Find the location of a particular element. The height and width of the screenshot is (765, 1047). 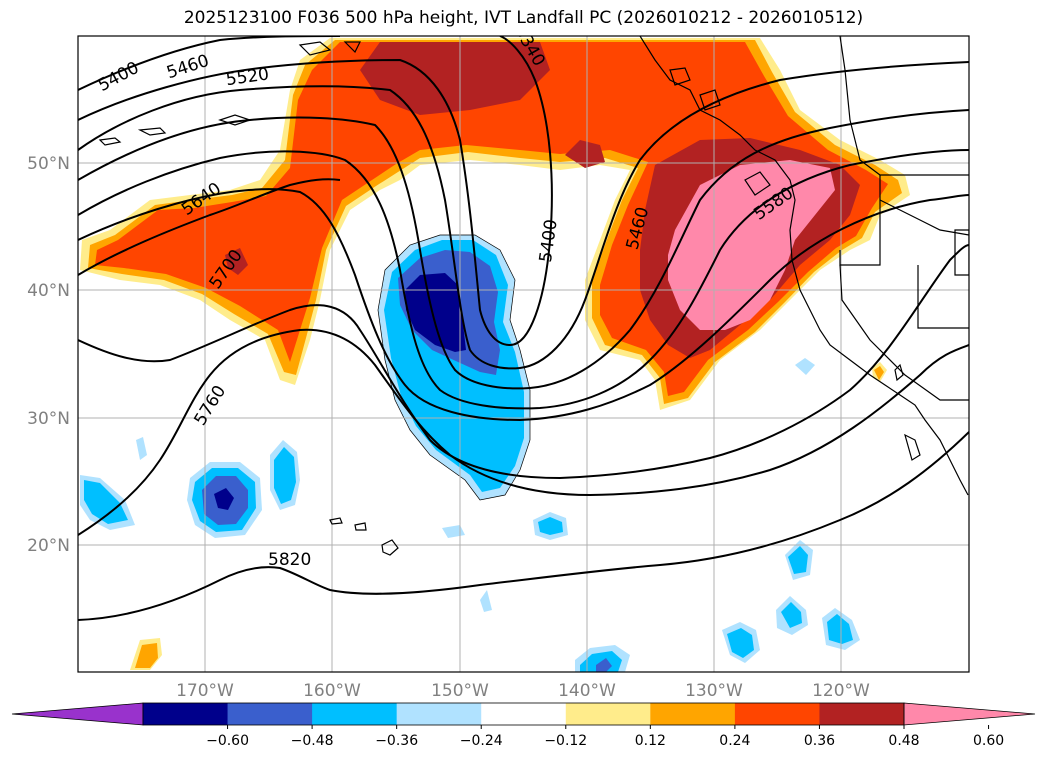

colorbar-extend-right is located at coordinates (969, 714).